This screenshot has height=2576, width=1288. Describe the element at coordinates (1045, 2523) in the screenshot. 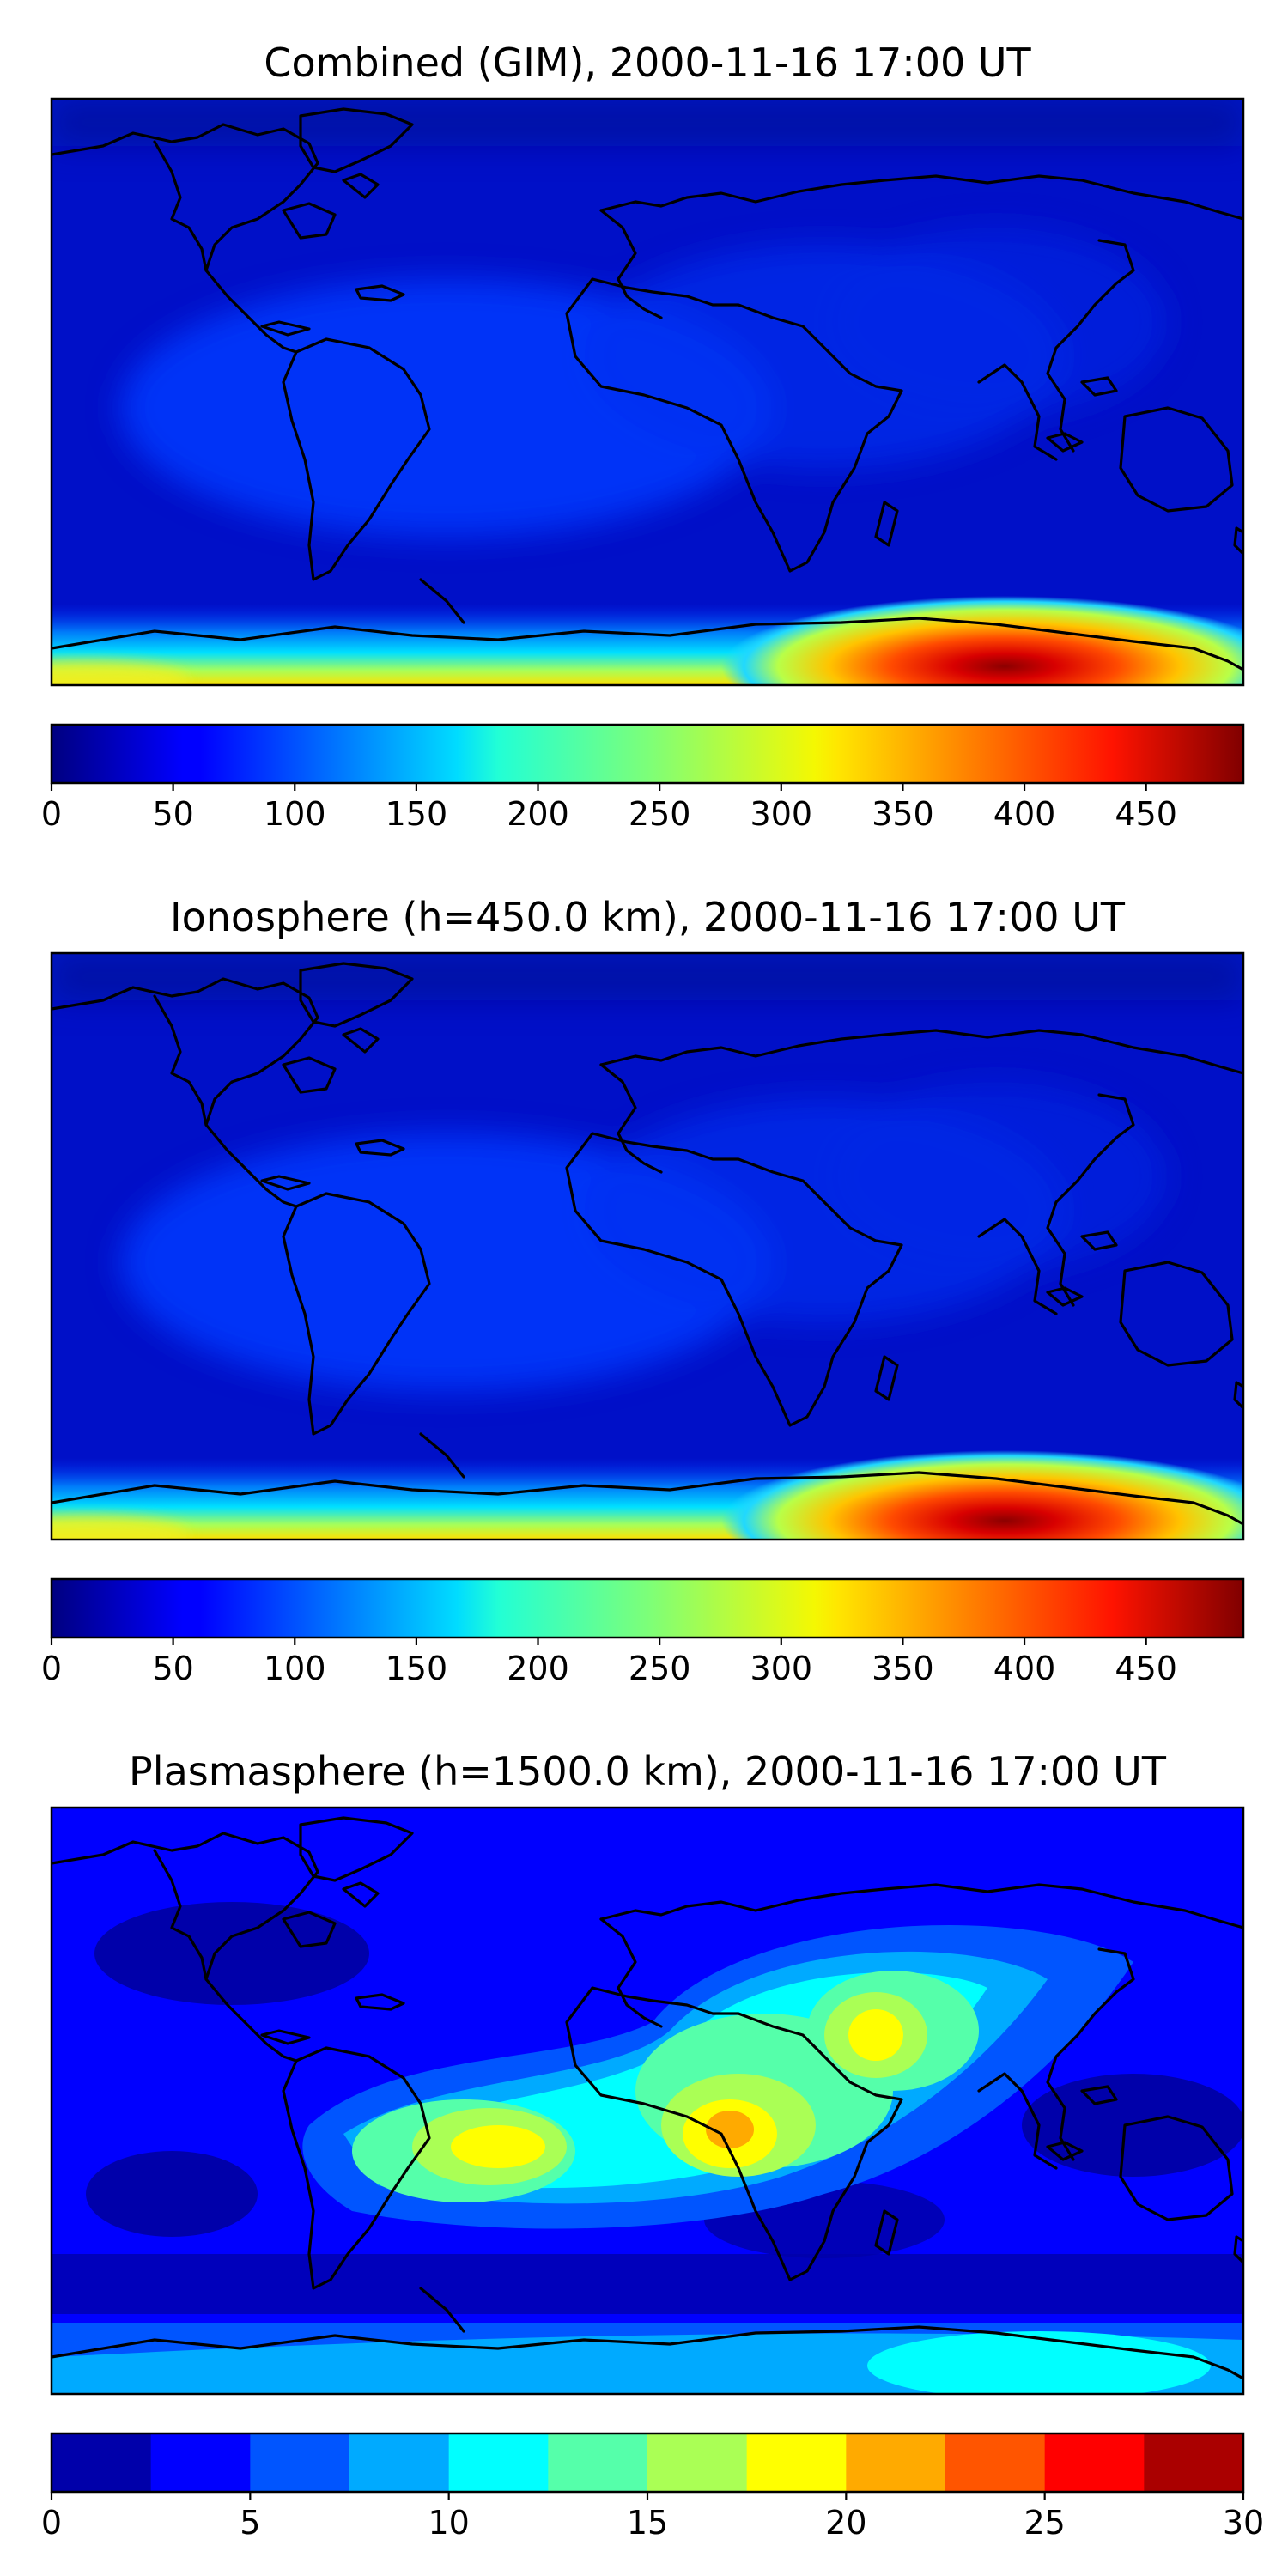

I see `colorbar-tick-label: 25` at that location.